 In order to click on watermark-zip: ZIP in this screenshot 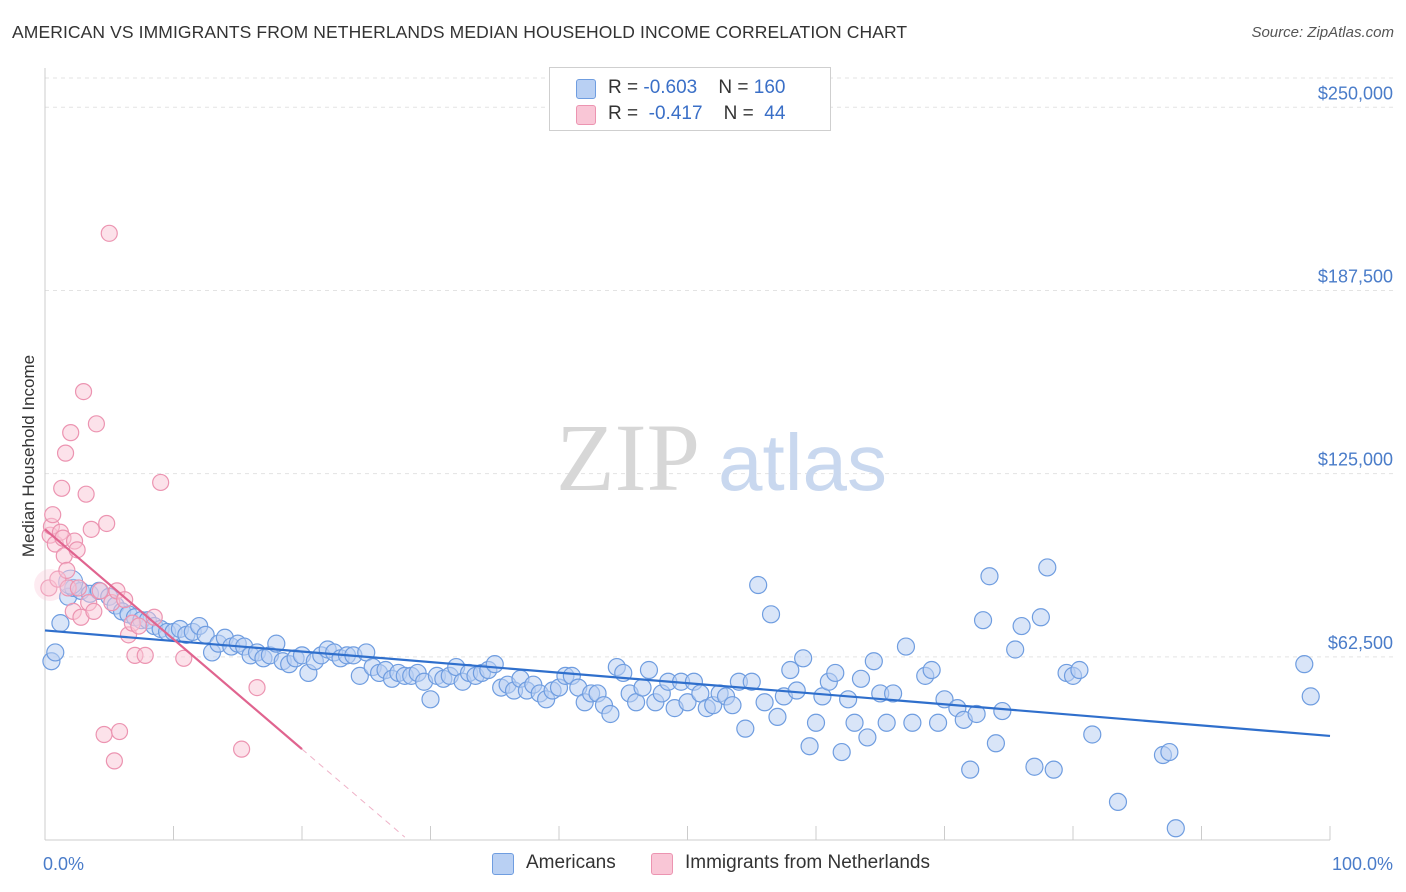, I will do `click(628, 457)`.